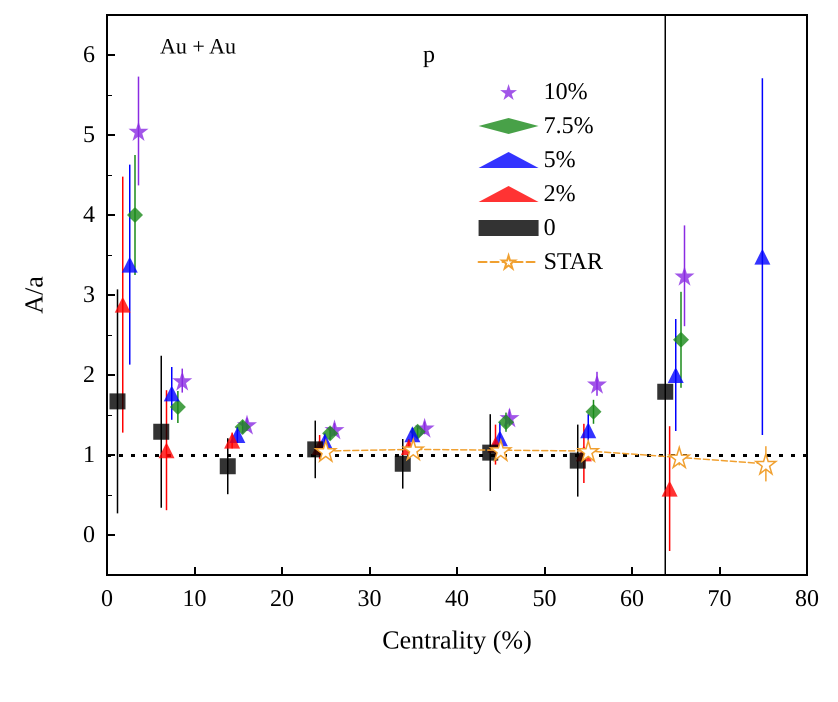 The height and width of the screenshot is (702, 838). I want to click on x-tick-label: 10, so click(194, 599).